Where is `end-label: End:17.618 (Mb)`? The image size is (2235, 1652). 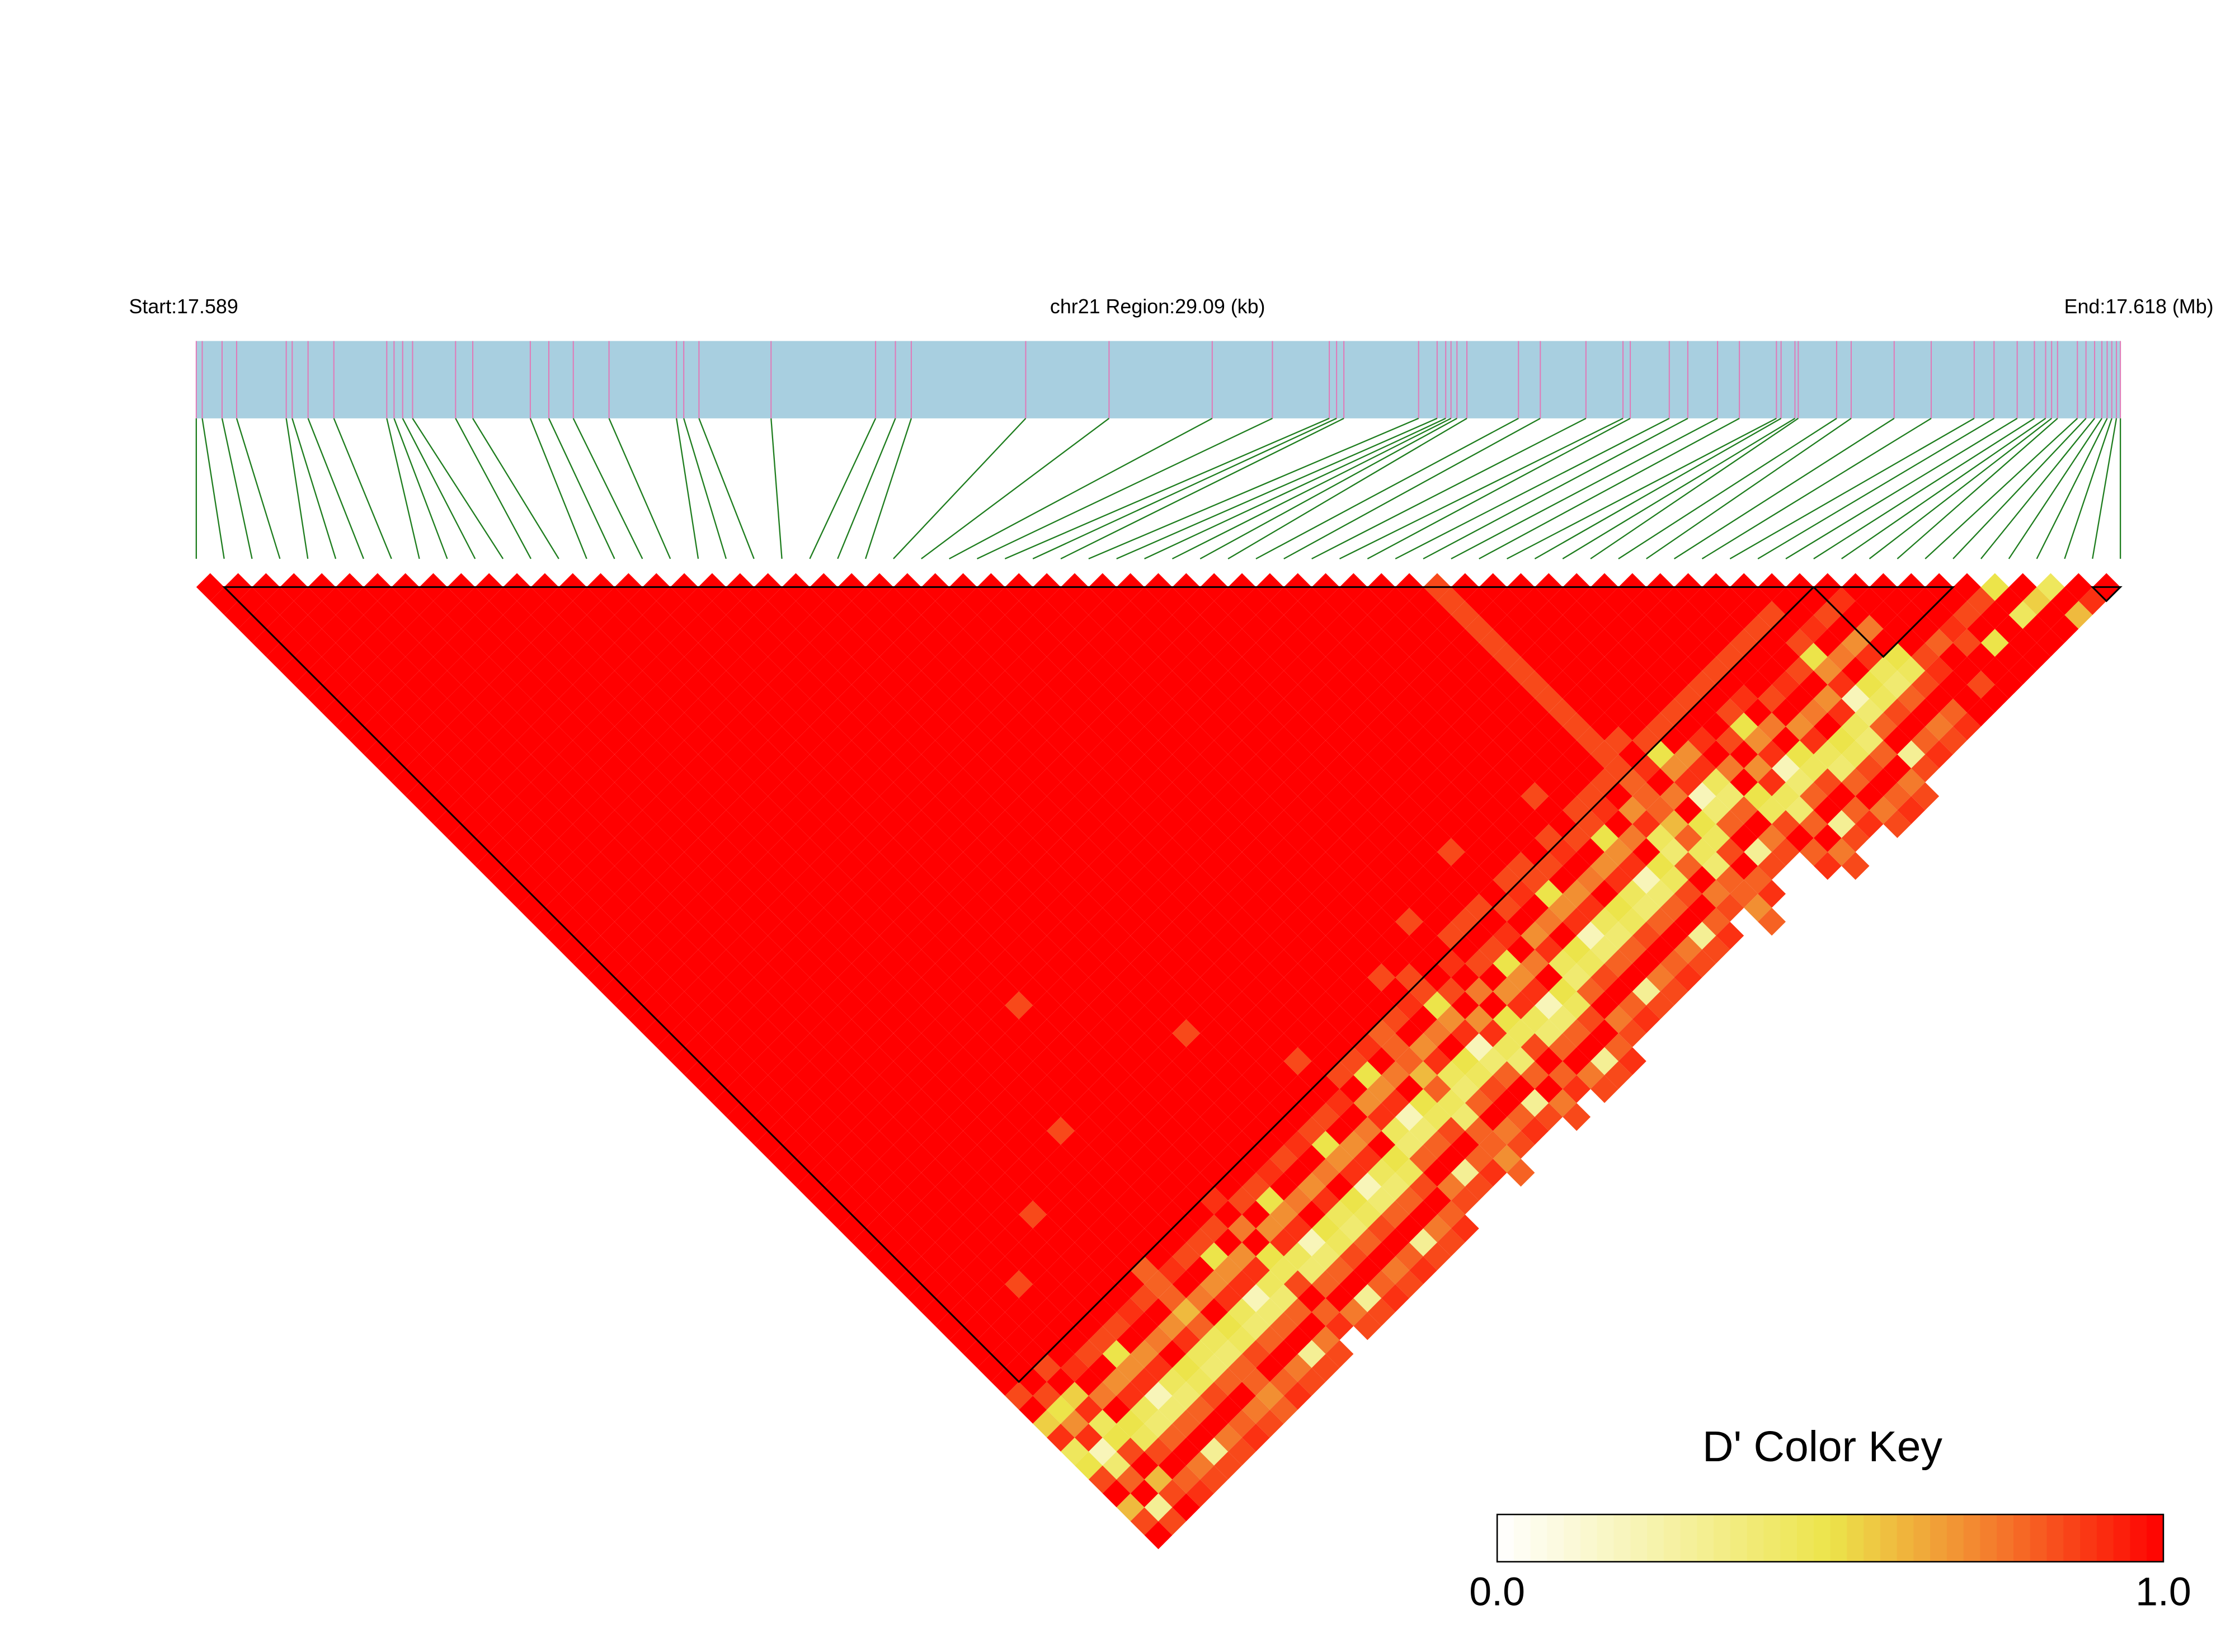 end-label: End:17.618 (Mb) is located at coordinates (2139, 306).